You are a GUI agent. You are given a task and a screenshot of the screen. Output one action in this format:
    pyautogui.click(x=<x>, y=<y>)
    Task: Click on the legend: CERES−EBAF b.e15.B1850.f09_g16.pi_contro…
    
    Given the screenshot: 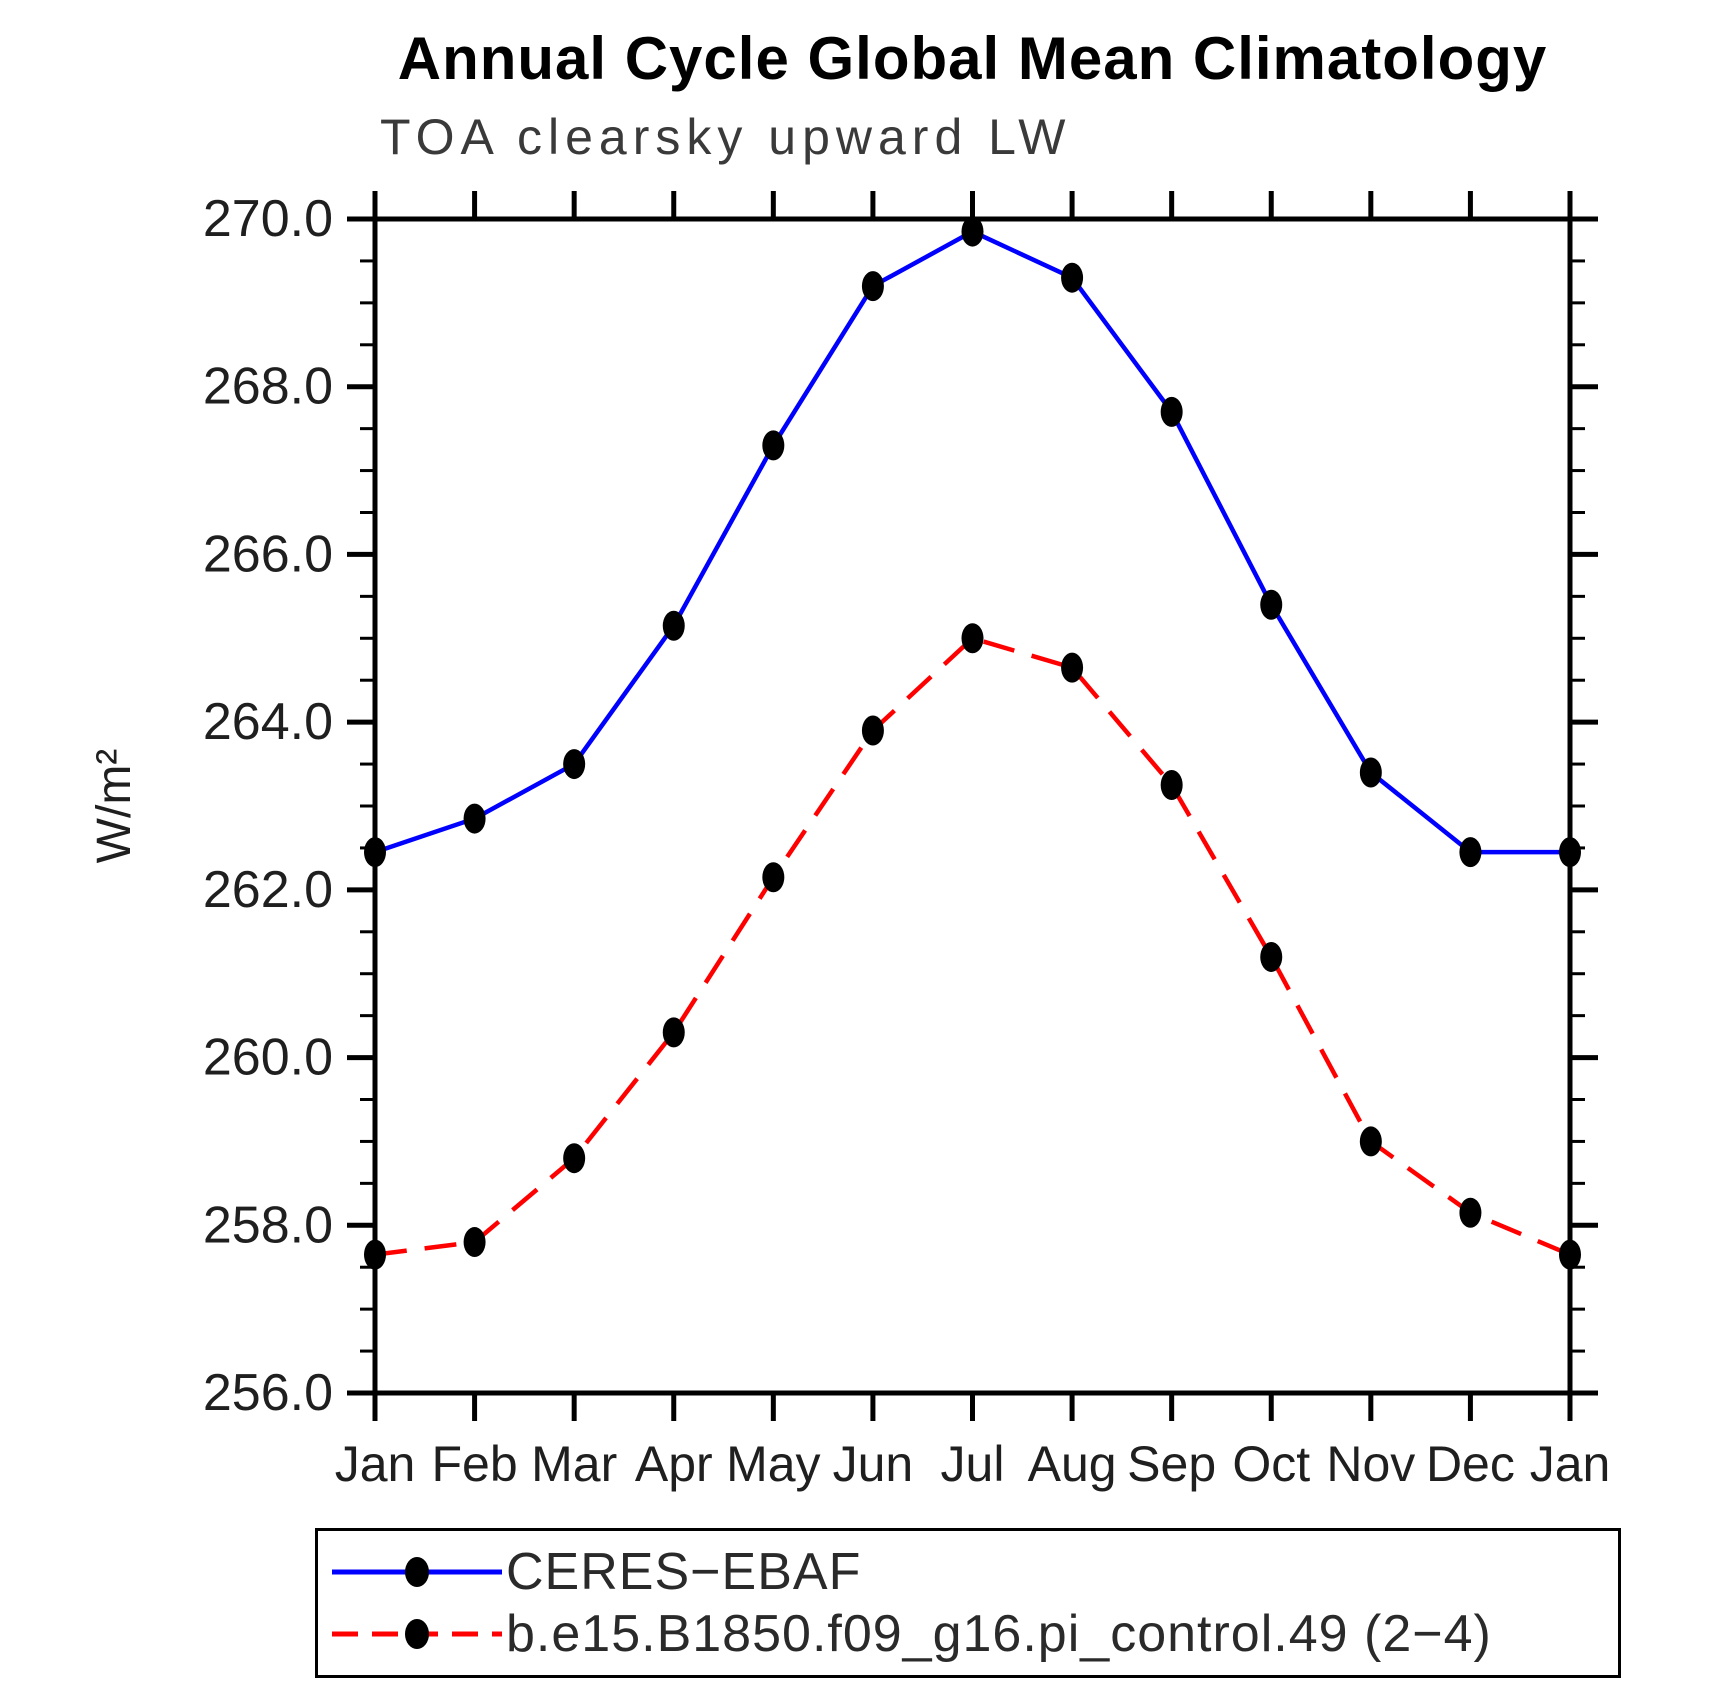 What is the action you would take?
    pyautogui.click(x=968, y=1603)
    